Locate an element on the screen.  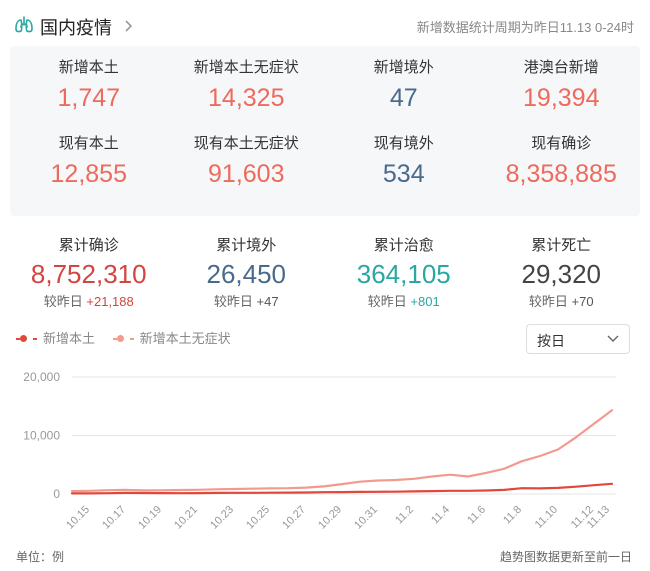
x-tick-label: 10.17 is located at coordinates (114, 518).